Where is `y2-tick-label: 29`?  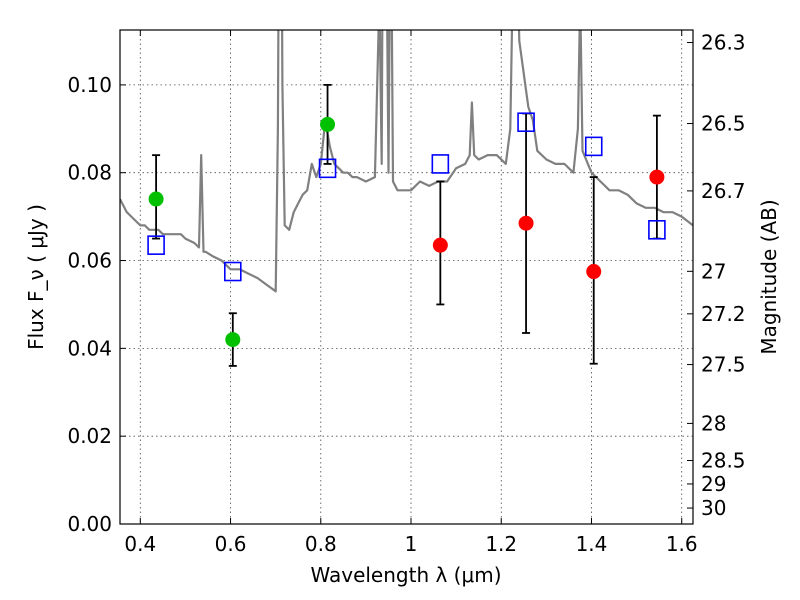 y2-tick-label: 29 is located at coordinates (713, 484).